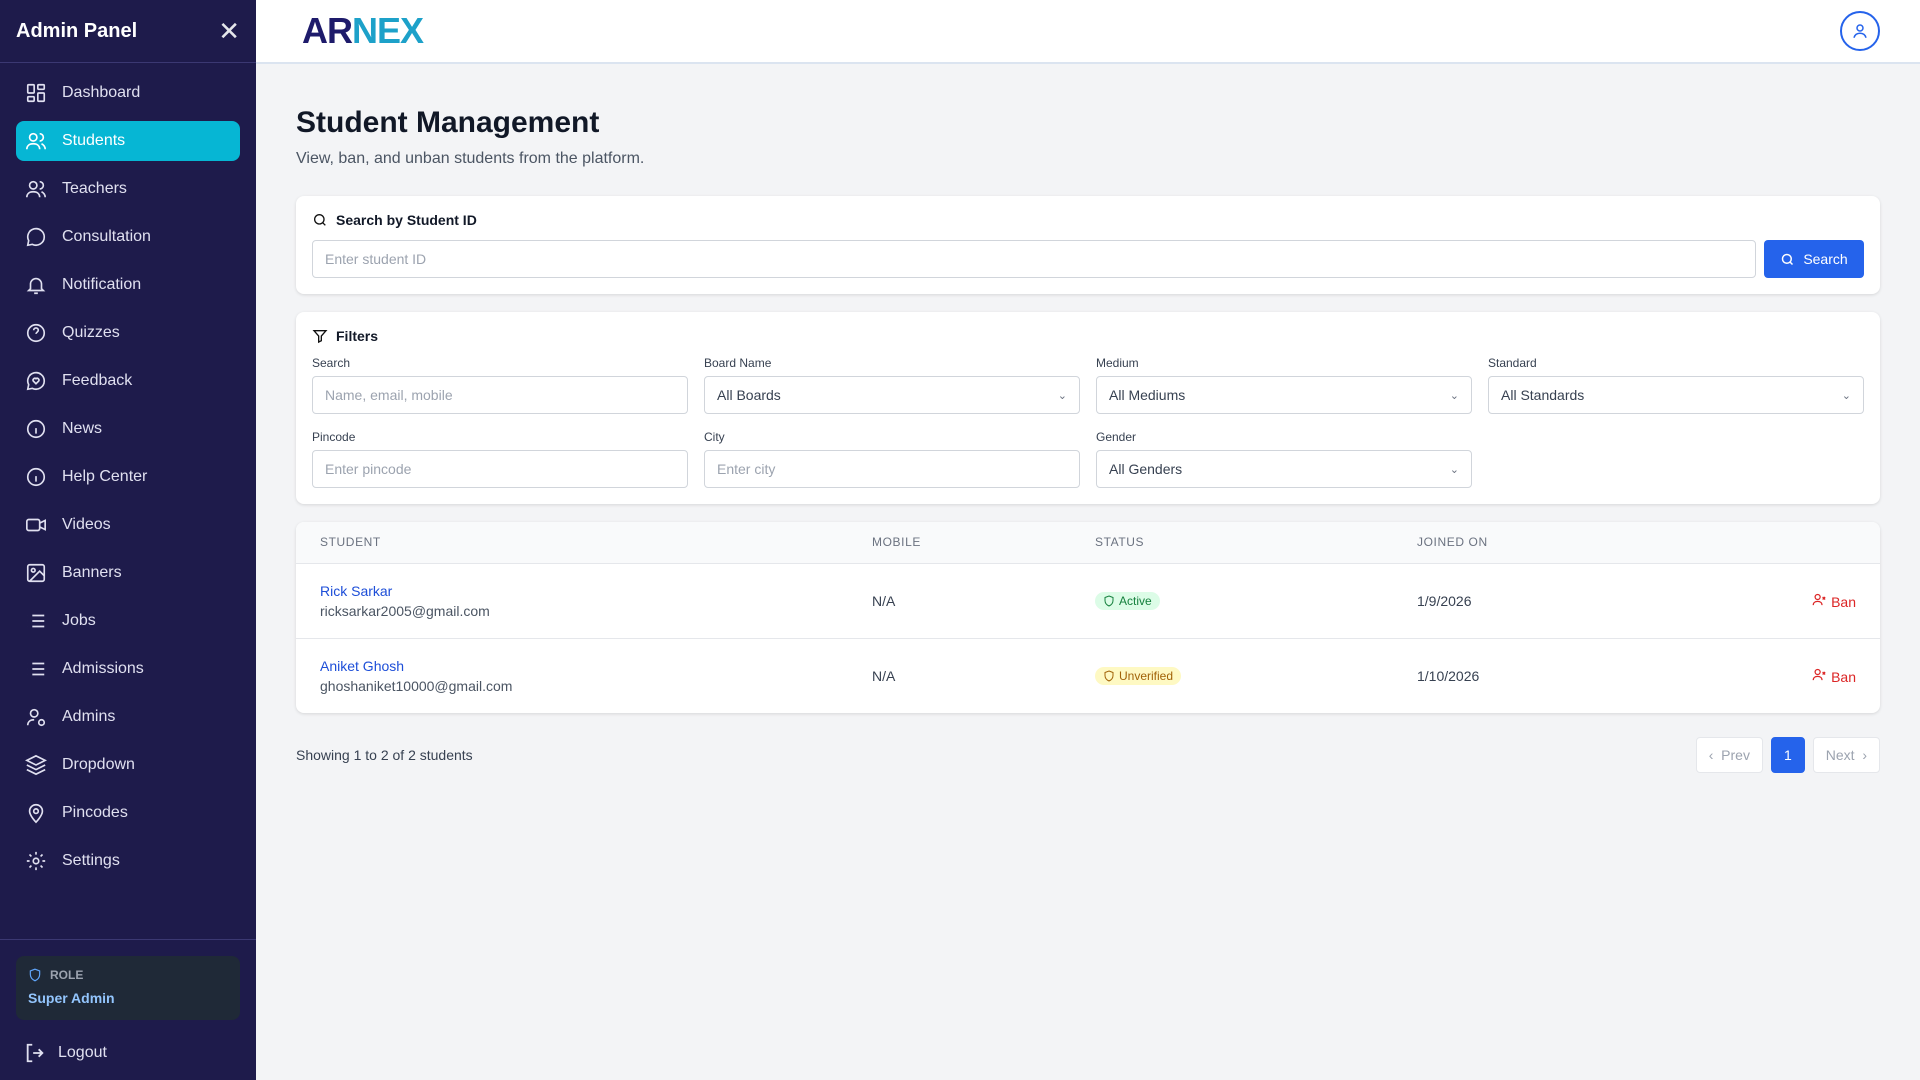 This screenshot has width=1920, height=1080. I want to click on student-name-link: Aniket Ghosh, so click(362, 665).